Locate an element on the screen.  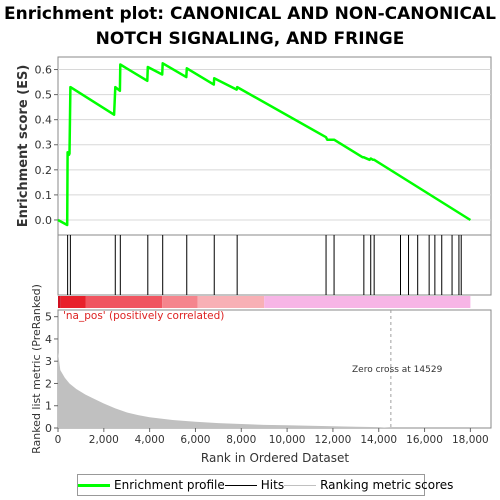
x-axis-label: Rank in Ordered Dataset is located at coordinates (275, 458).